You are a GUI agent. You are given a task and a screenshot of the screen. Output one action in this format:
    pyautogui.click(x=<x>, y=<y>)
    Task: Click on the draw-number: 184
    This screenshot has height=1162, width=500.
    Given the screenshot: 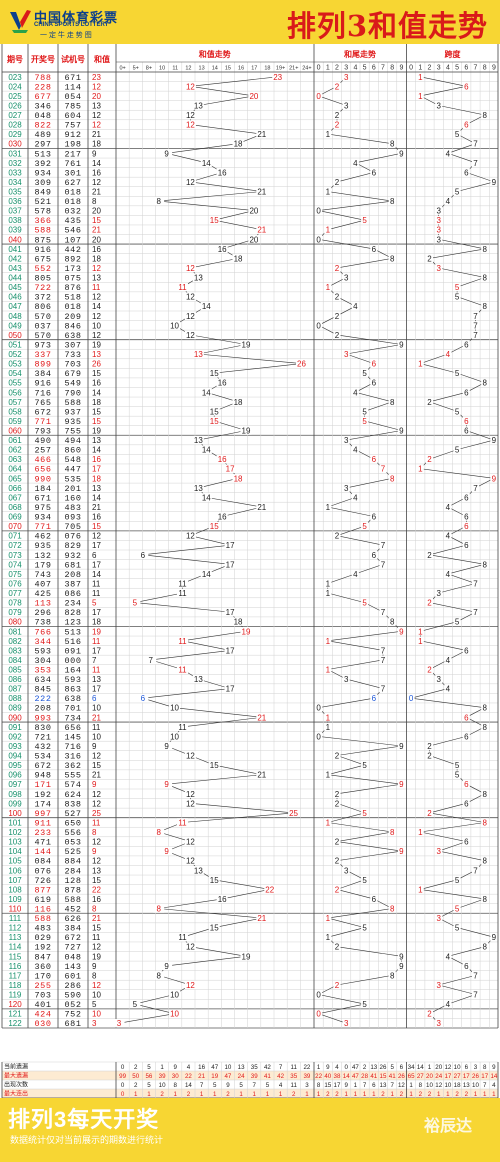 What is the action you would take?
    pyautogui.click(x=42, y=489)
    